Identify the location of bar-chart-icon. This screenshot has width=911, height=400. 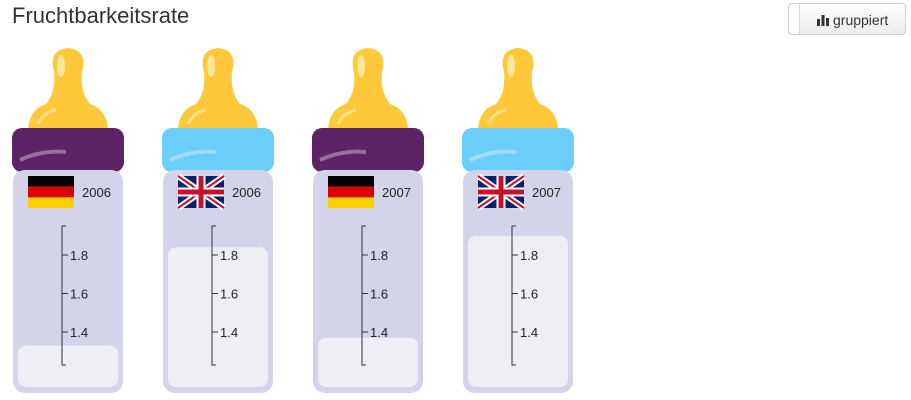
(823, 20).